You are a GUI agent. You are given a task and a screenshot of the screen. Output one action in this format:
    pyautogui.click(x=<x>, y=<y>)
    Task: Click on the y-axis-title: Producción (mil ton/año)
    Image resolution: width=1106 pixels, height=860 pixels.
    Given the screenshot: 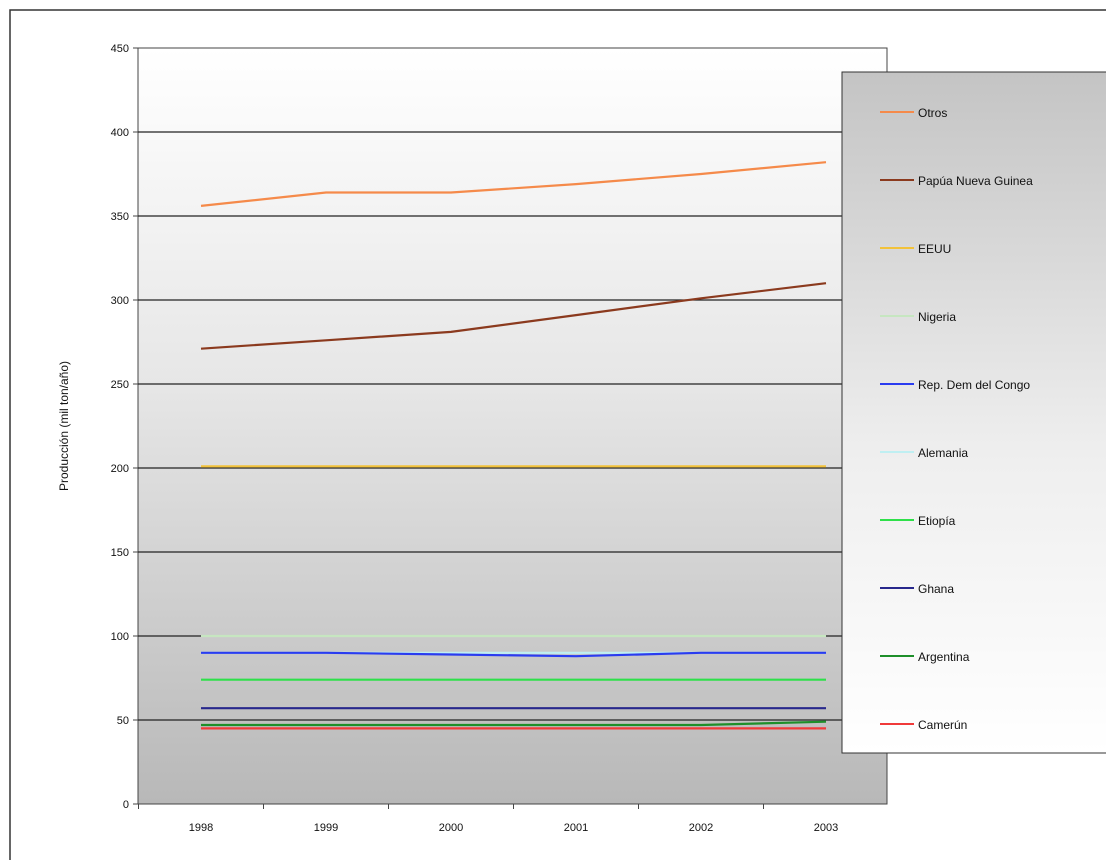 What is the action you would take?
    pyautogui.click(x=64, y=426)
    